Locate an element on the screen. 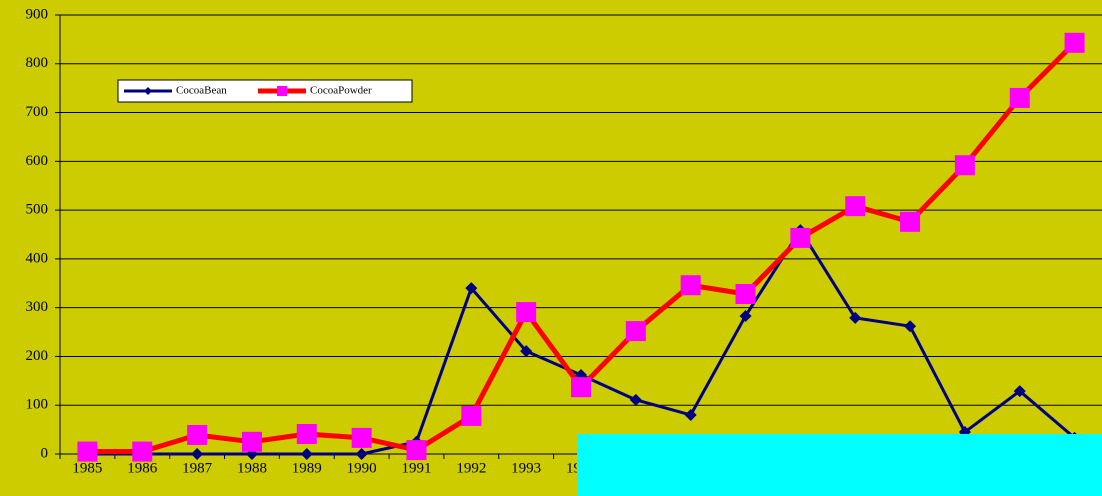  x-tick-label: 1985 is located at coordinates (87, 468).